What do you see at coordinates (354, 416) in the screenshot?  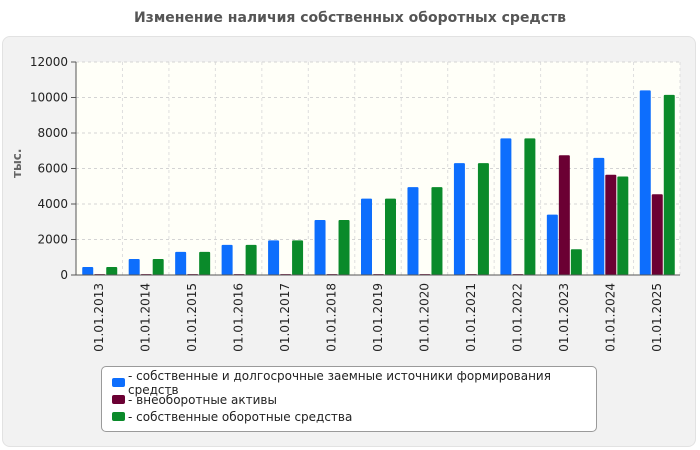 I see `legend-item-3: - собственные оборотные средства` at bounding box center [354, 416].